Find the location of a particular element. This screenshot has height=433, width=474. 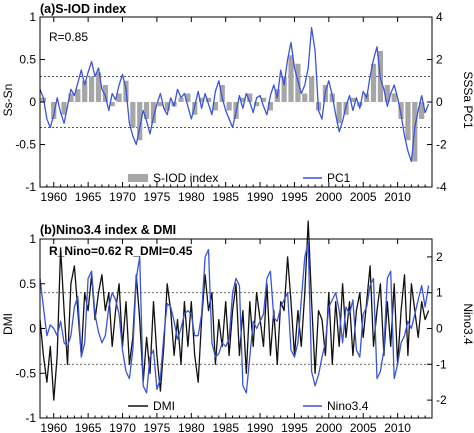

panel-b-right-axis-label: Nino3.4 is located at coordinates (467, 324).